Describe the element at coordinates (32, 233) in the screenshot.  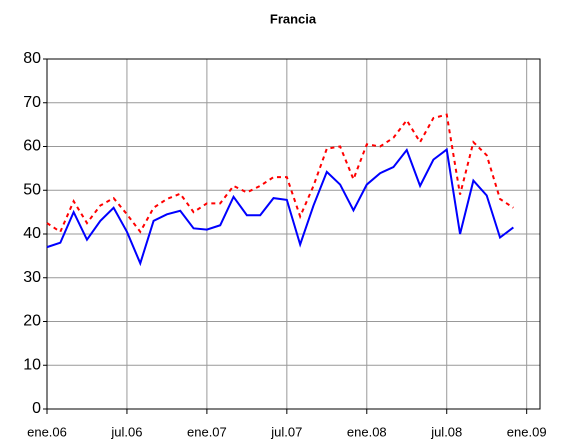
I see `y-tick-label: 40` at that location.